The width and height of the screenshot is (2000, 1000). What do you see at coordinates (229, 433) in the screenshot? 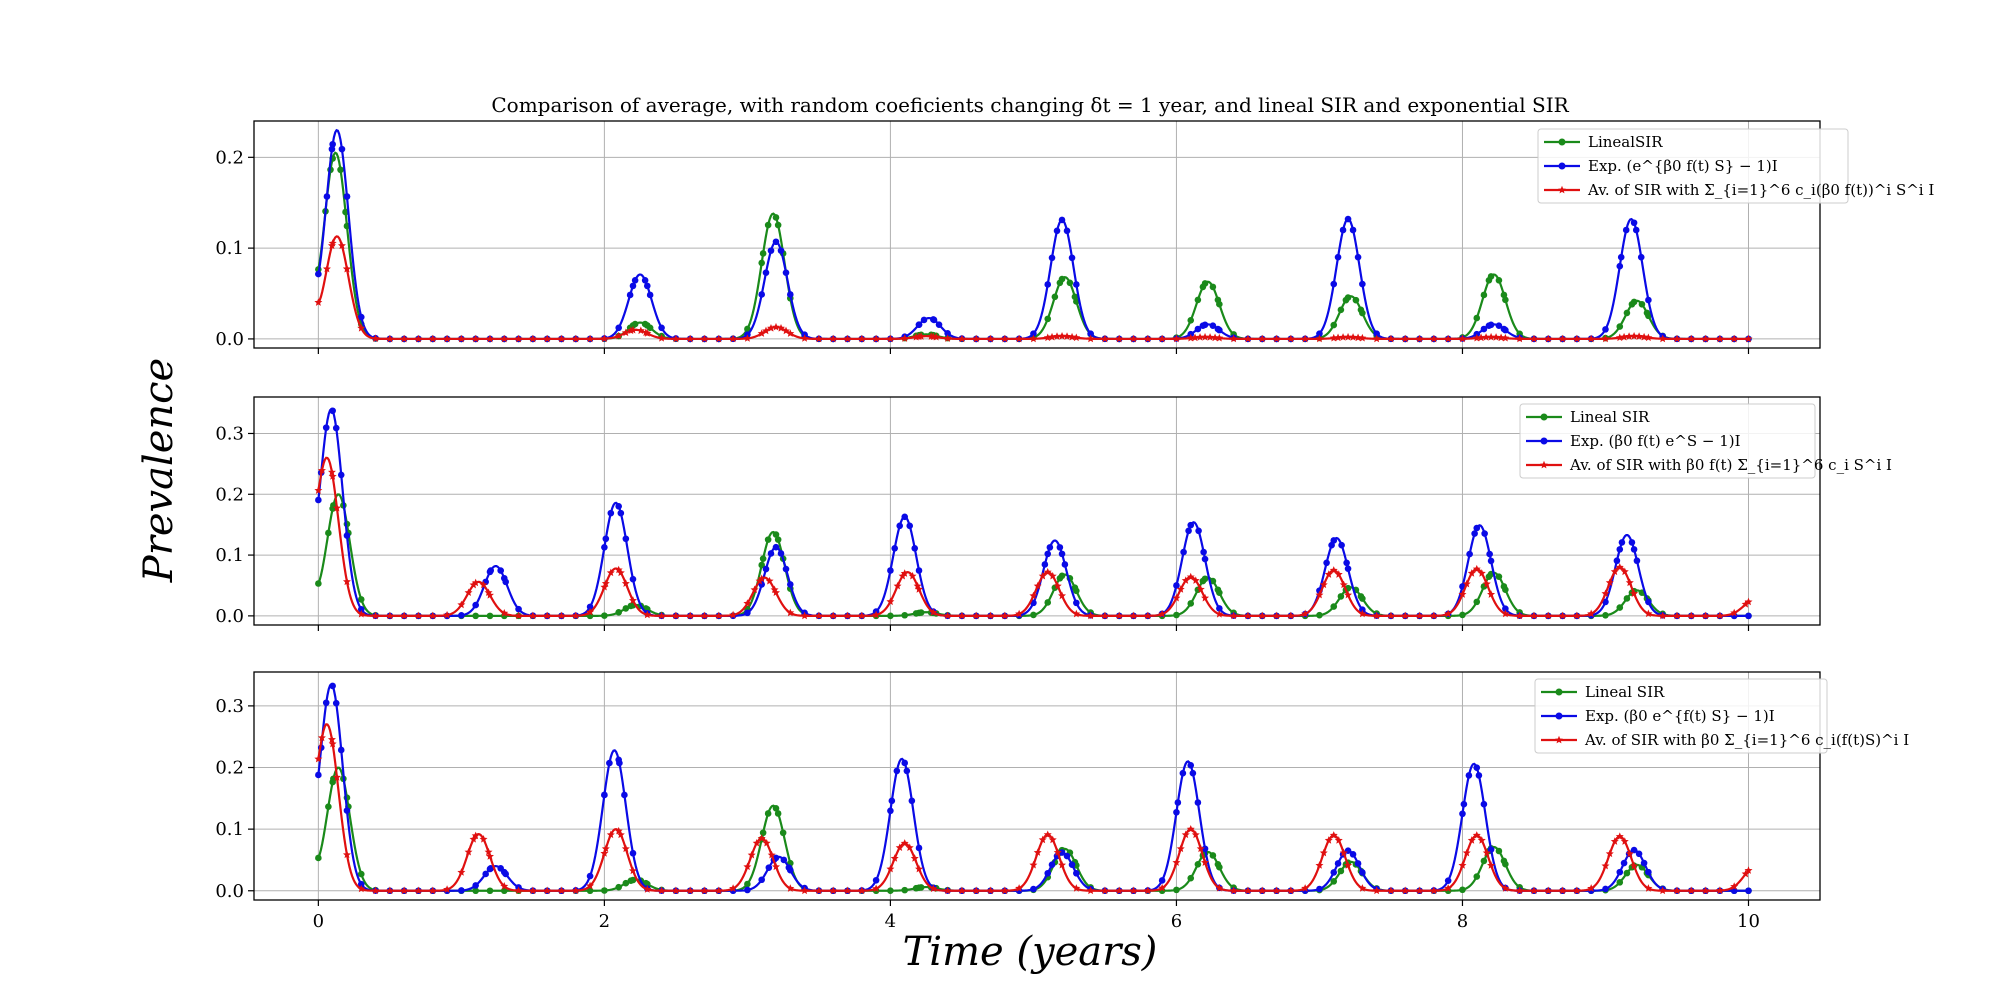
I see `y-tick-label: 0.3` at bounding box center [229, 433].